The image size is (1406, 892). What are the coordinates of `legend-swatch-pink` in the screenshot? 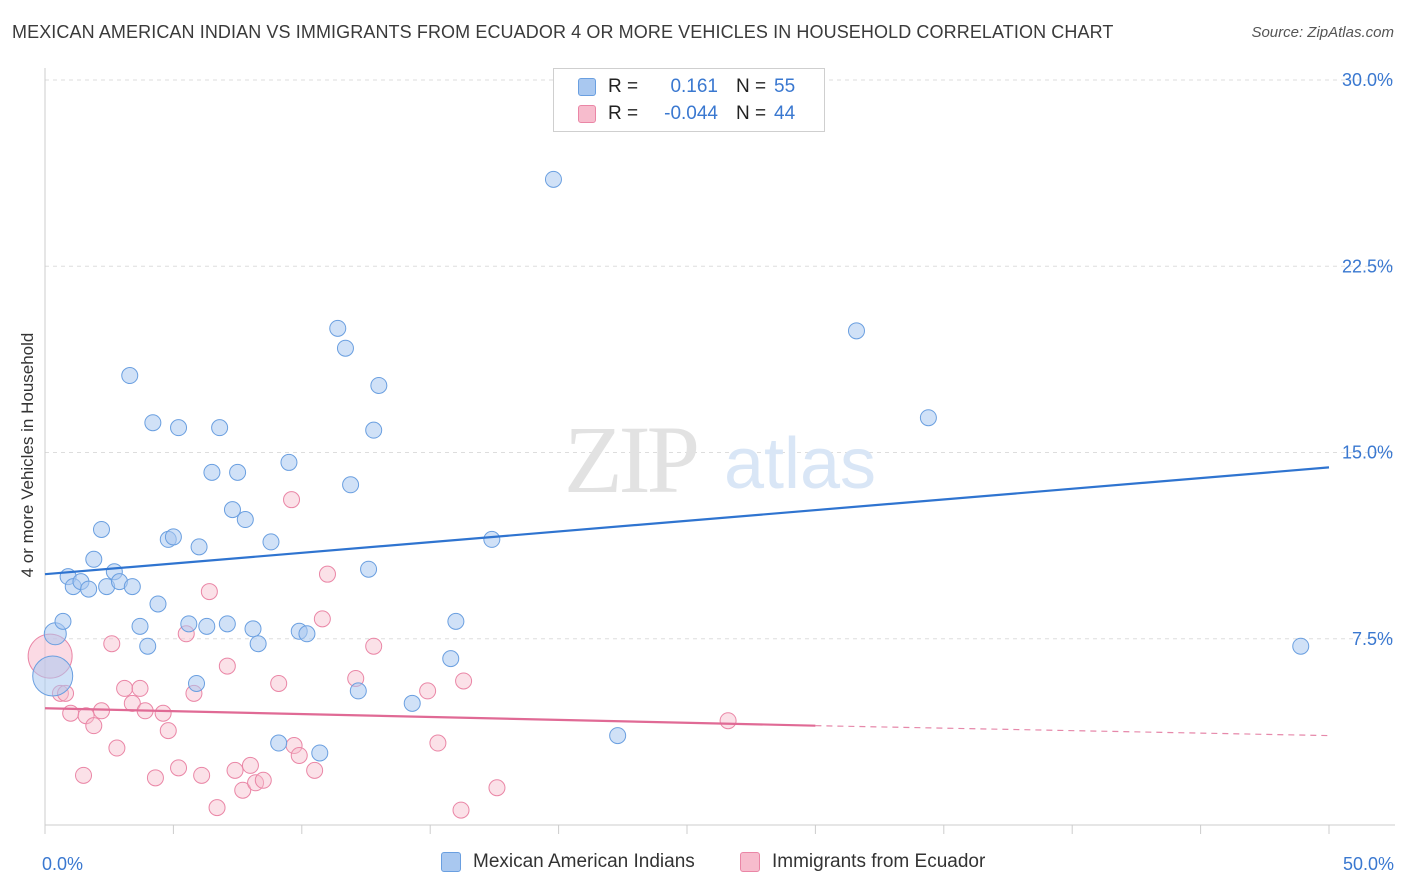 It's located at (587, 114).